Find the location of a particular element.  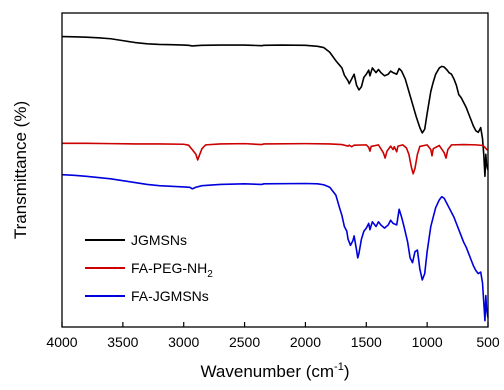

x-tick-label-4000: 4000 is located at coordinates (61, 342).